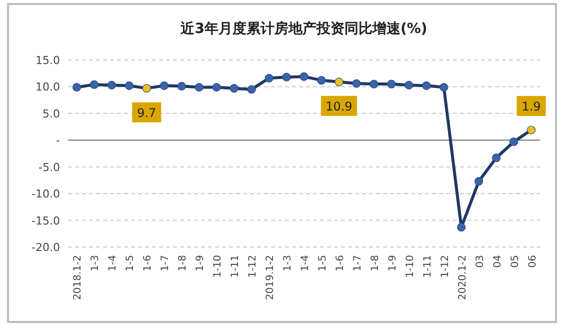 The image size is (564, 329). I want to click on x-tick-label: 04, so click(498, 261).